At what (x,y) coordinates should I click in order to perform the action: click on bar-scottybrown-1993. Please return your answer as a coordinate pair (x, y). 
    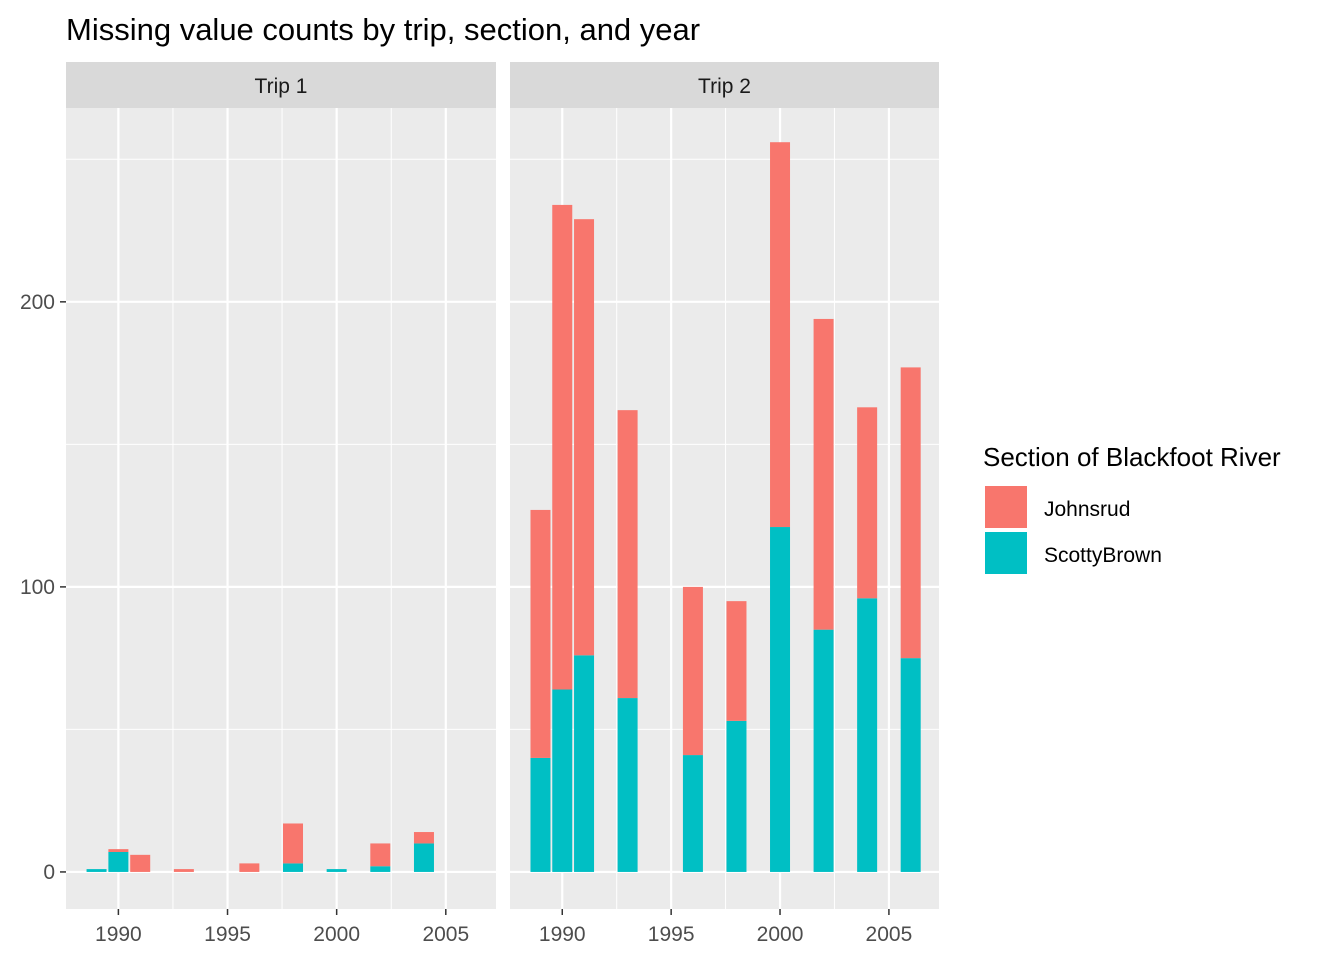
    Looking at the image, I should click on (627, 785).